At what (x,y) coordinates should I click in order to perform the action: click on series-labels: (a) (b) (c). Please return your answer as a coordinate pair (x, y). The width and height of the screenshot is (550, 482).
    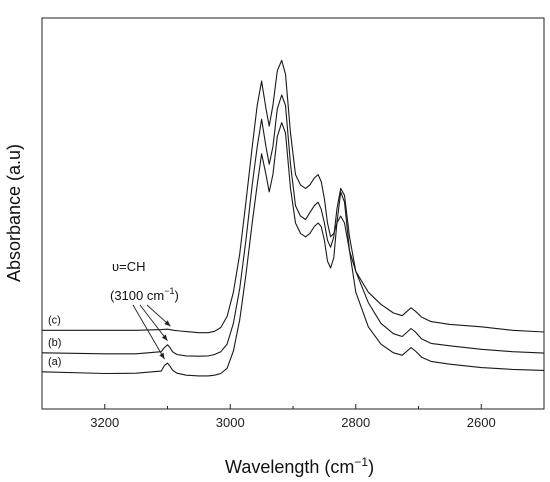
    Looking at the image, I should click on (54, 341).